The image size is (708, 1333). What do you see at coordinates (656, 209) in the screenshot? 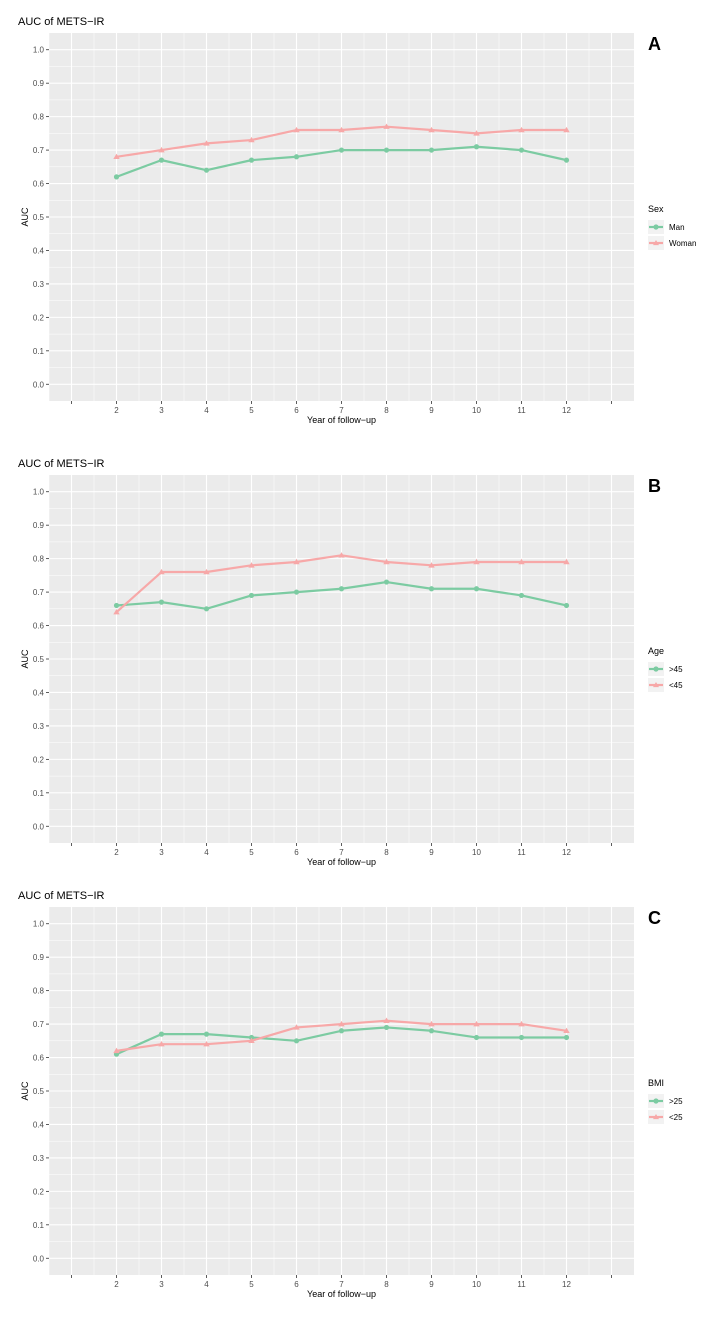
I see `legend-title: Sex` at bounding box center [656, 209].